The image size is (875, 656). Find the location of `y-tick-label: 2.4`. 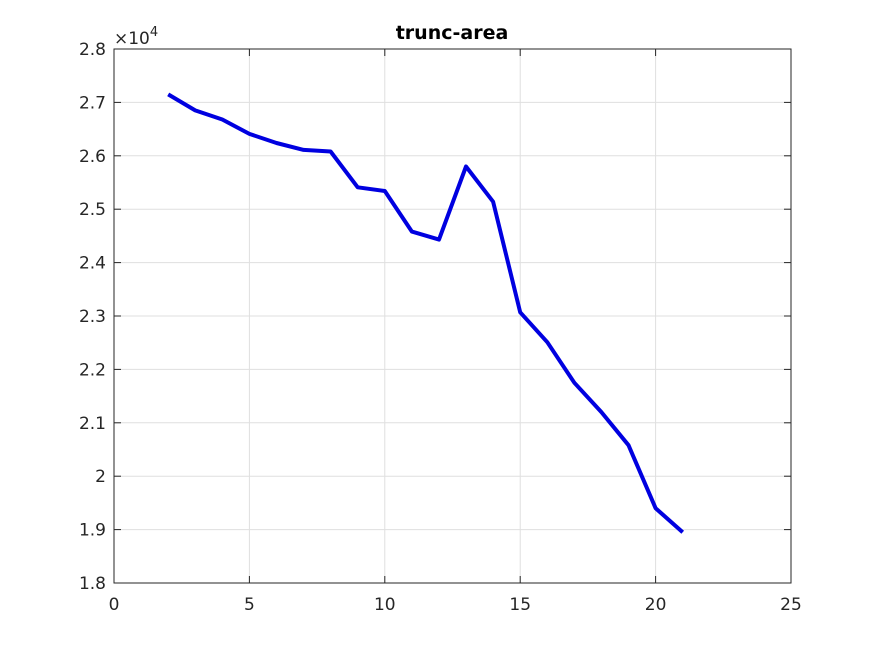

y-tick-label: 2.4 is located at coordinates (92, 264).